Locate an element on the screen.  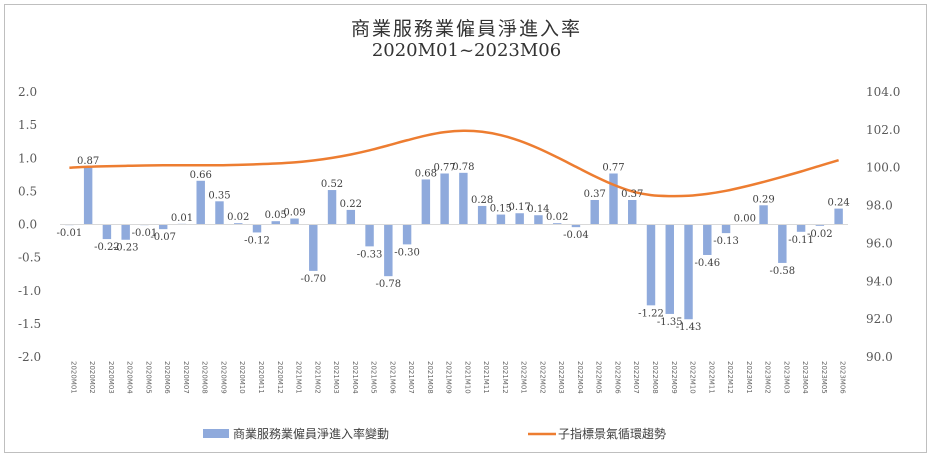
x-axis-tick: 2022M04 is located at coordinates (580, 377).